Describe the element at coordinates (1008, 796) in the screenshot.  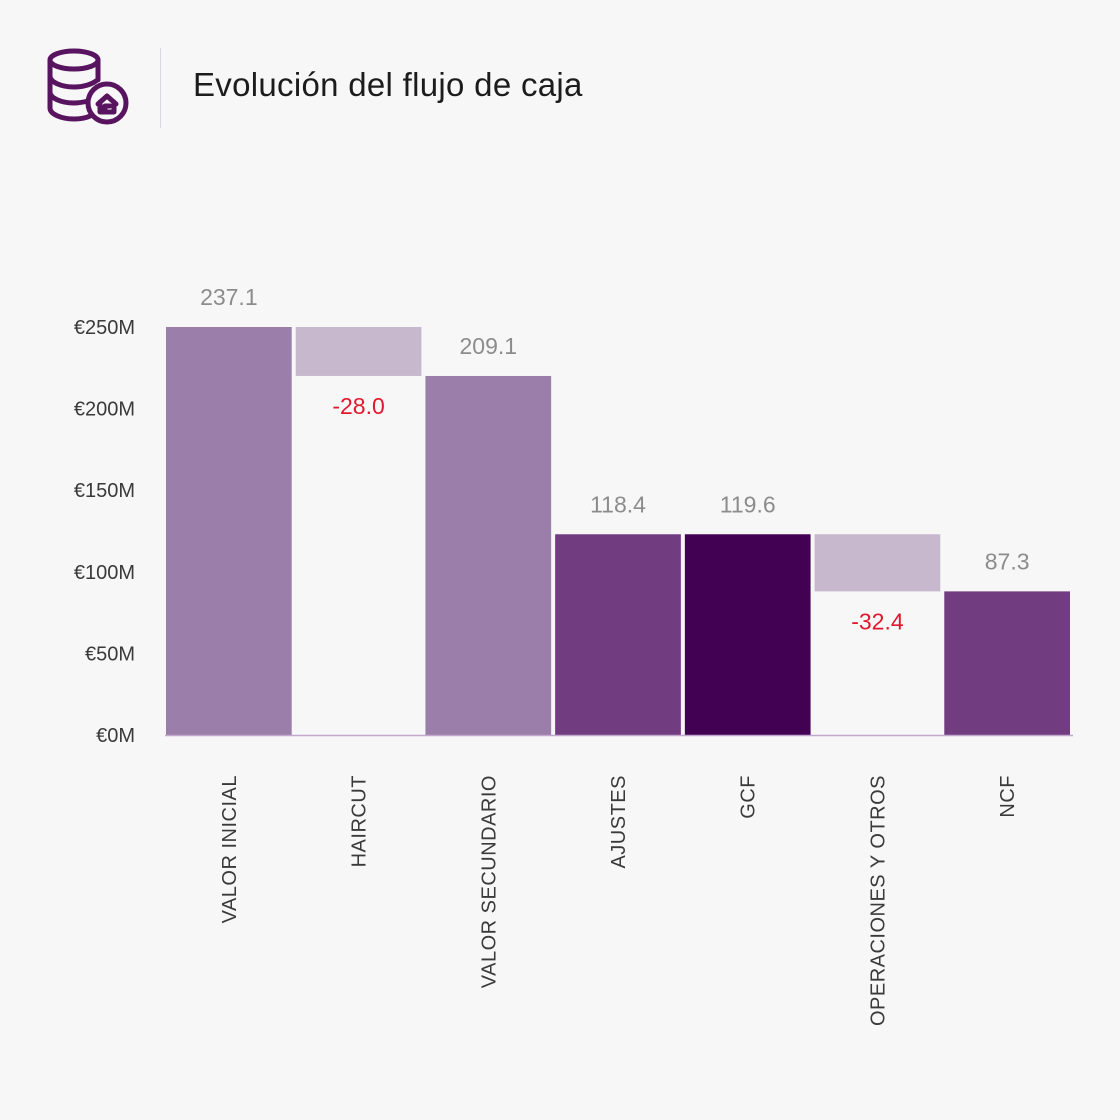
I see `x-tick-label: NCF` at that location.